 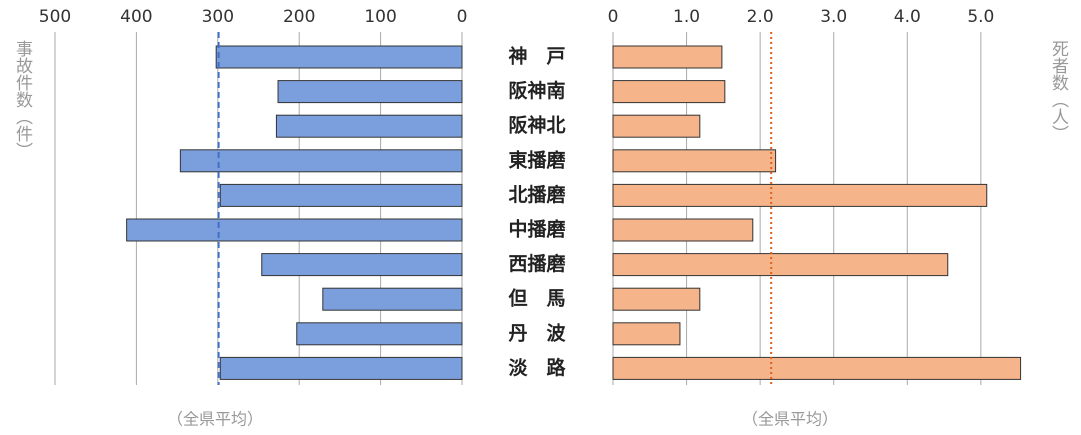 What do you see at coordinates (136, 17) in the screenshot?
I see `x-tick-label: 400` at bounding box center [136, 17].